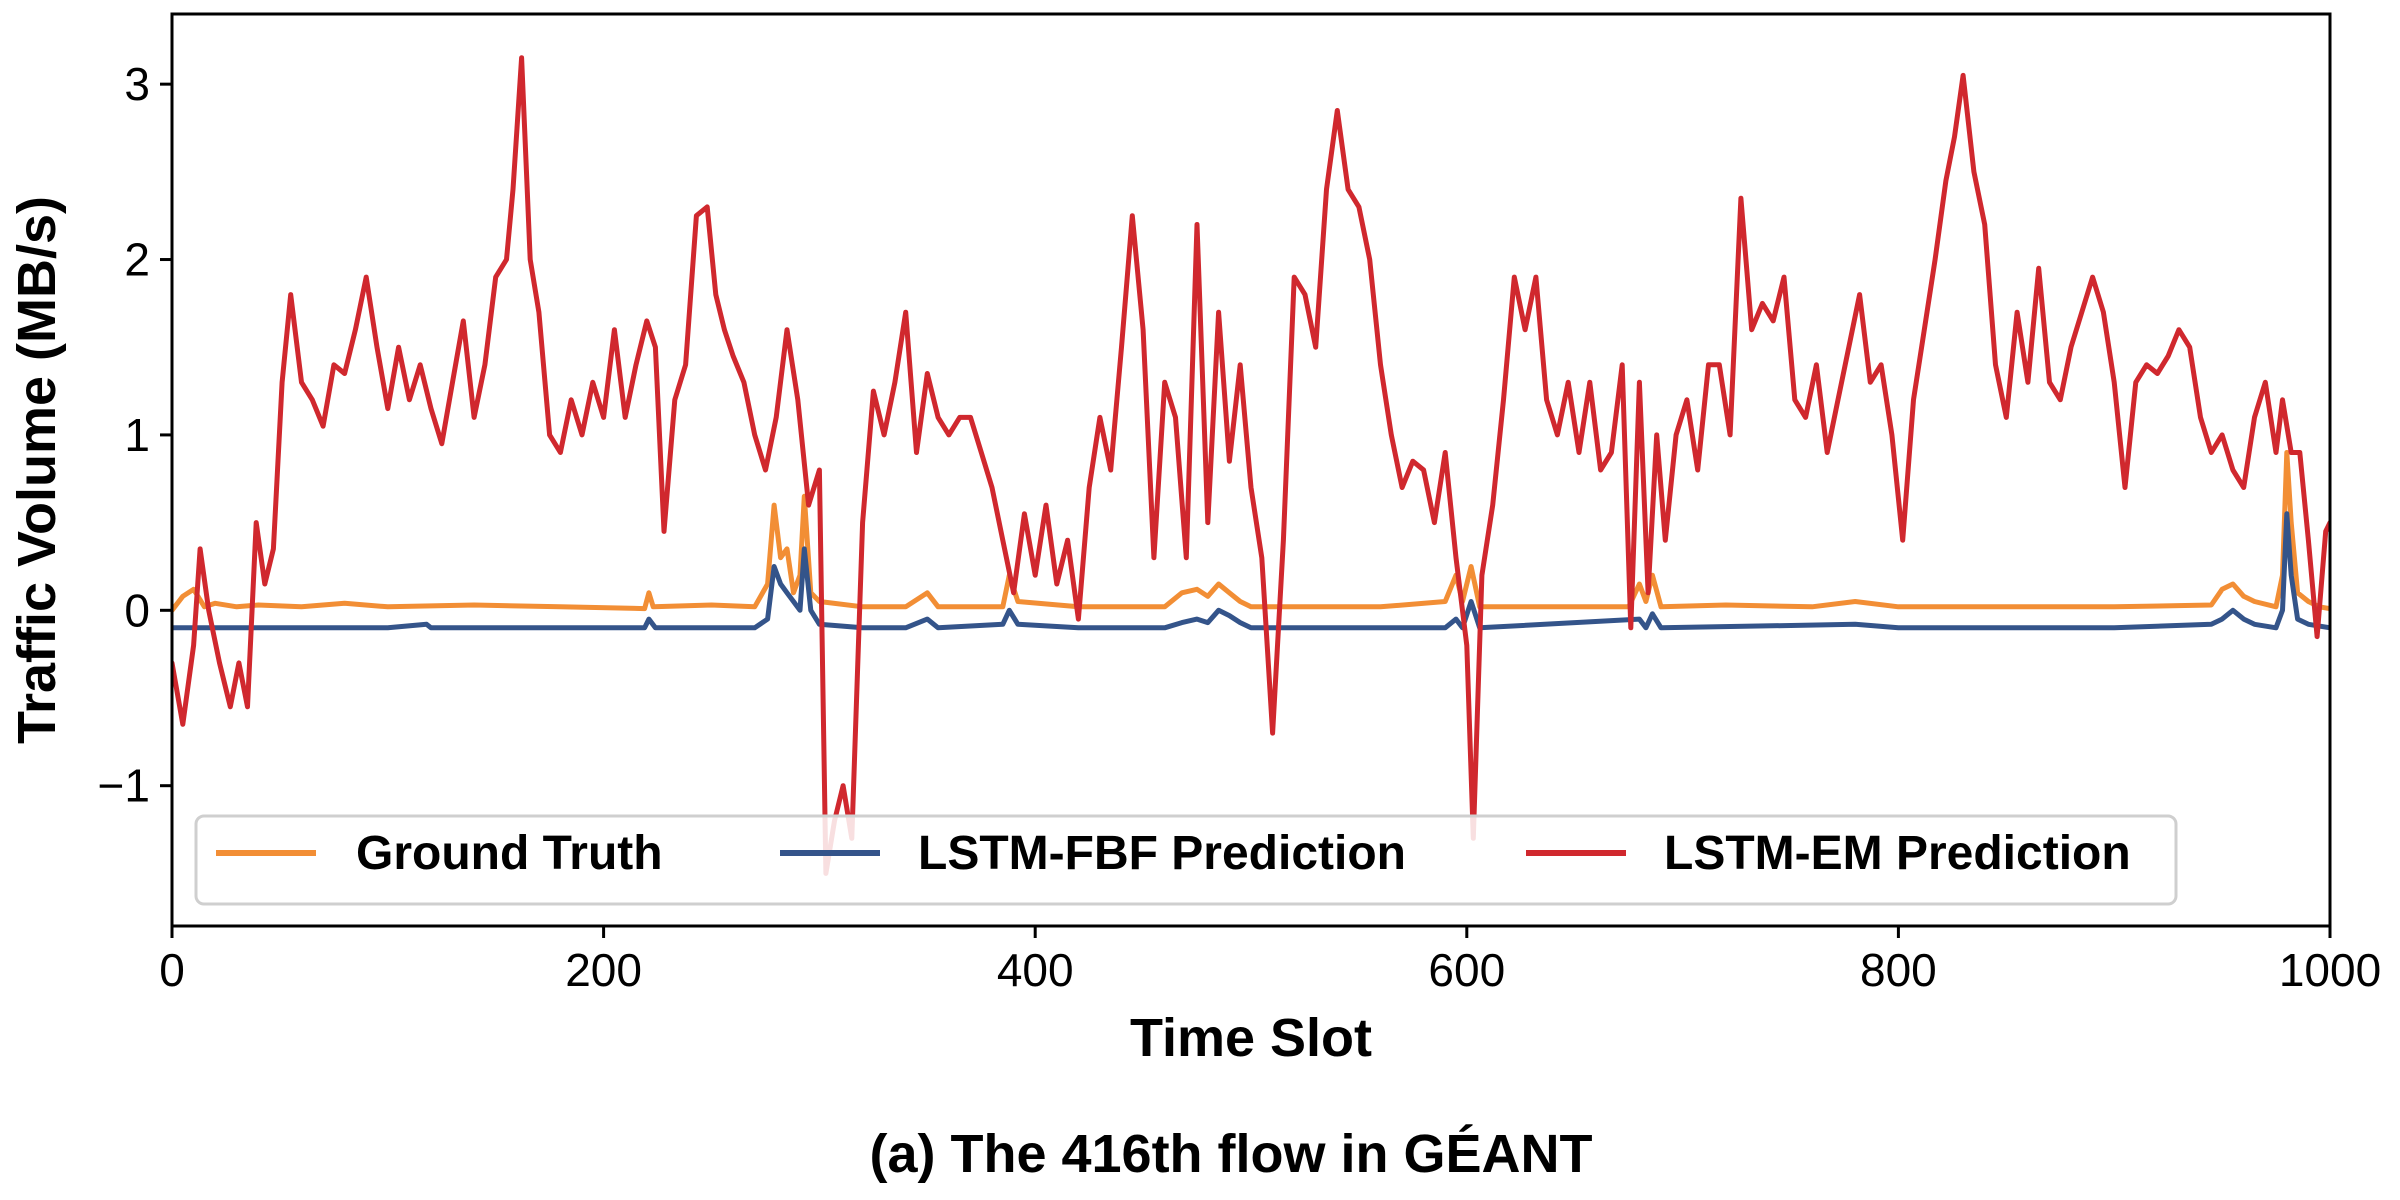 The width and height of the screenshot is (2400, 1200). What do you see at coordinates (1897, 853) in the screenshot?
I see `legend-label: LSTM-EM Prediction` at bounding box center [1897, 853].